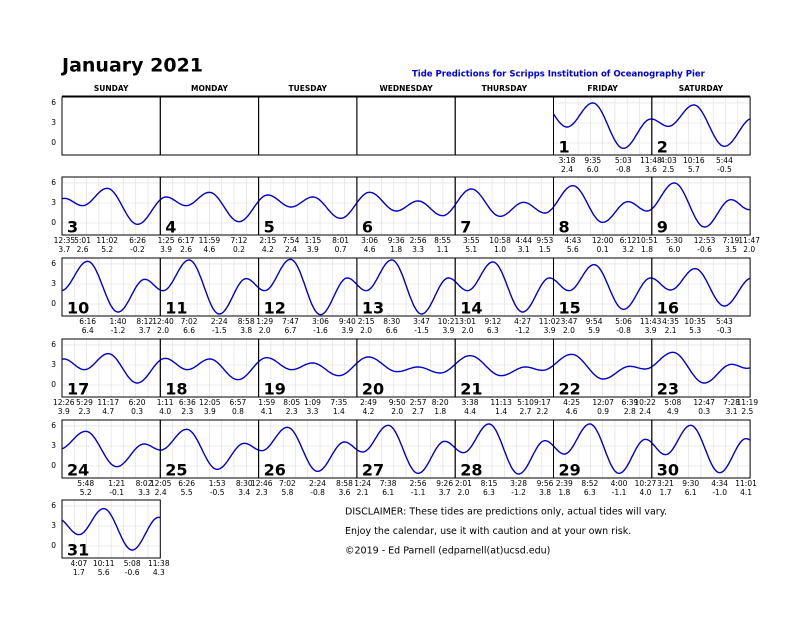 The image size is (800, 617). Describe the element at coordinates (362, 483) in the screenshot. I see `tide-time: 1:24` at that location.